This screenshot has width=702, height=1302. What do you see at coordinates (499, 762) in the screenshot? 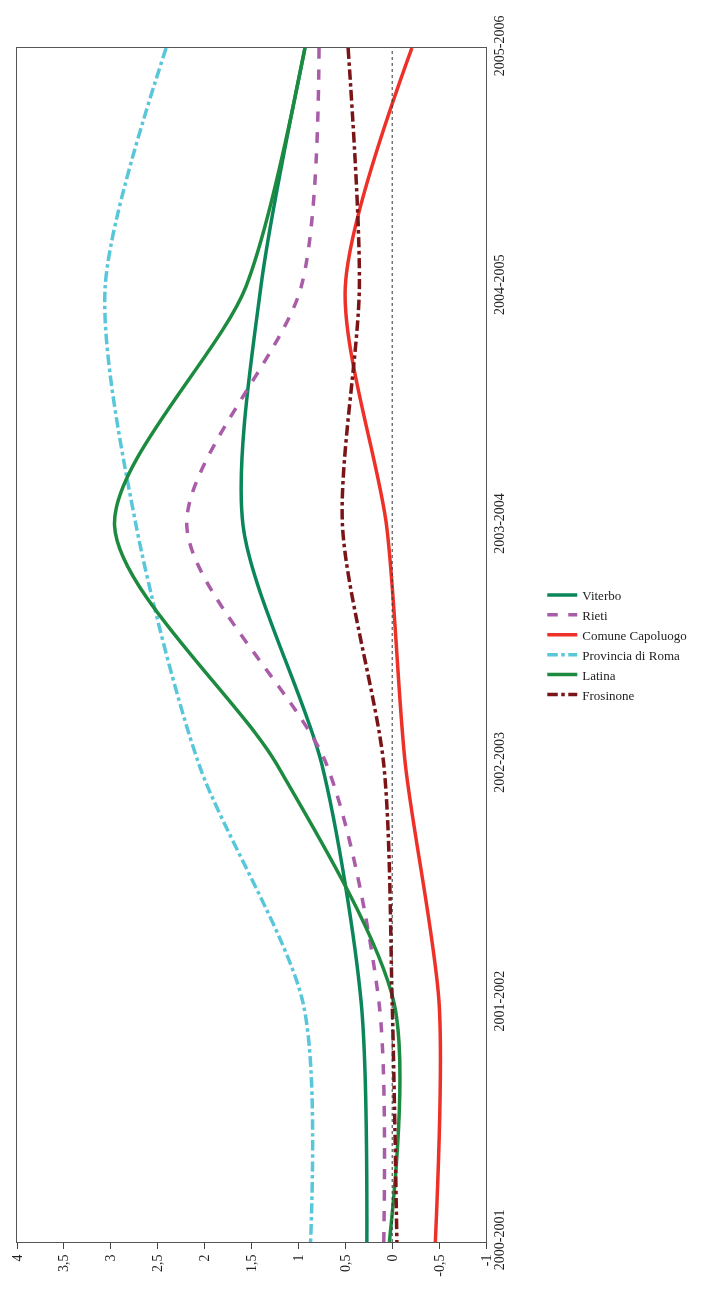
I see `y-tick-label: 2002-2003` at bounding box center [499, 762].